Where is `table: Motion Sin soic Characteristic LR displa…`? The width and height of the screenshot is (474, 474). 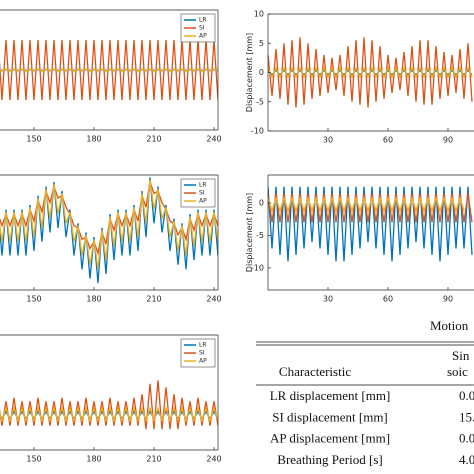
table: Motion Sin soic Characteristic LR displa… is located at coordinates (365, 392).